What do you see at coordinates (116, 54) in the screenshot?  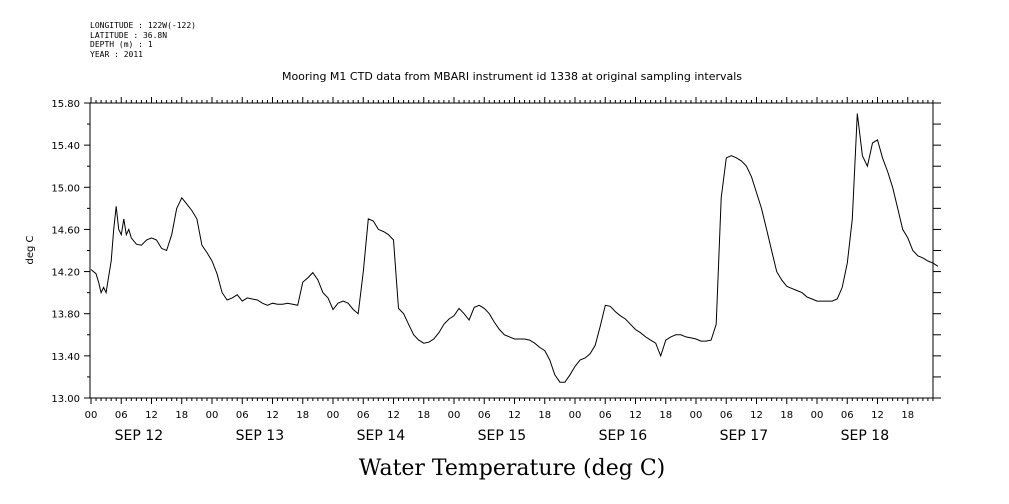 I see `year-text: YEAR : 2011` at bounding box center [116, 54].